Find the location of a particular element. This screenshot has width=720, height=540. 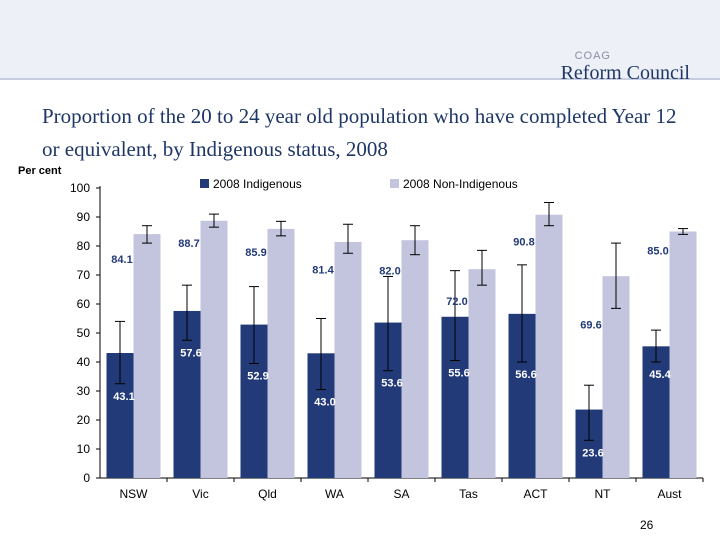

legend-label: 2008 Non-Indigenous is located at coordinates (460, 184).